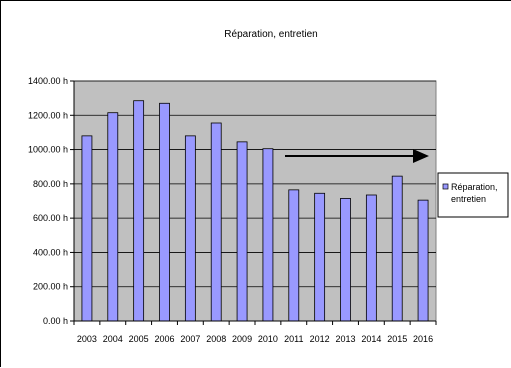 This screenshot has height=368, width=511. What do you see at coordinates (139, 339) in the screenshot?
I see `x-tick-label-2005: 2005` at bounding box center [139, 339].